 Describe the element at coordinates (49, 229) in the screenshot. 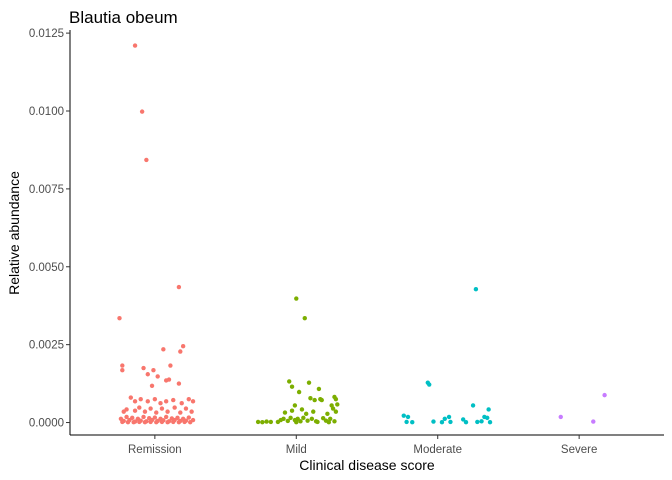

I see `y-axis-ticks: 0.0000 0.0025 0.0050 0.0075 0.0100 0.0125` at that location.